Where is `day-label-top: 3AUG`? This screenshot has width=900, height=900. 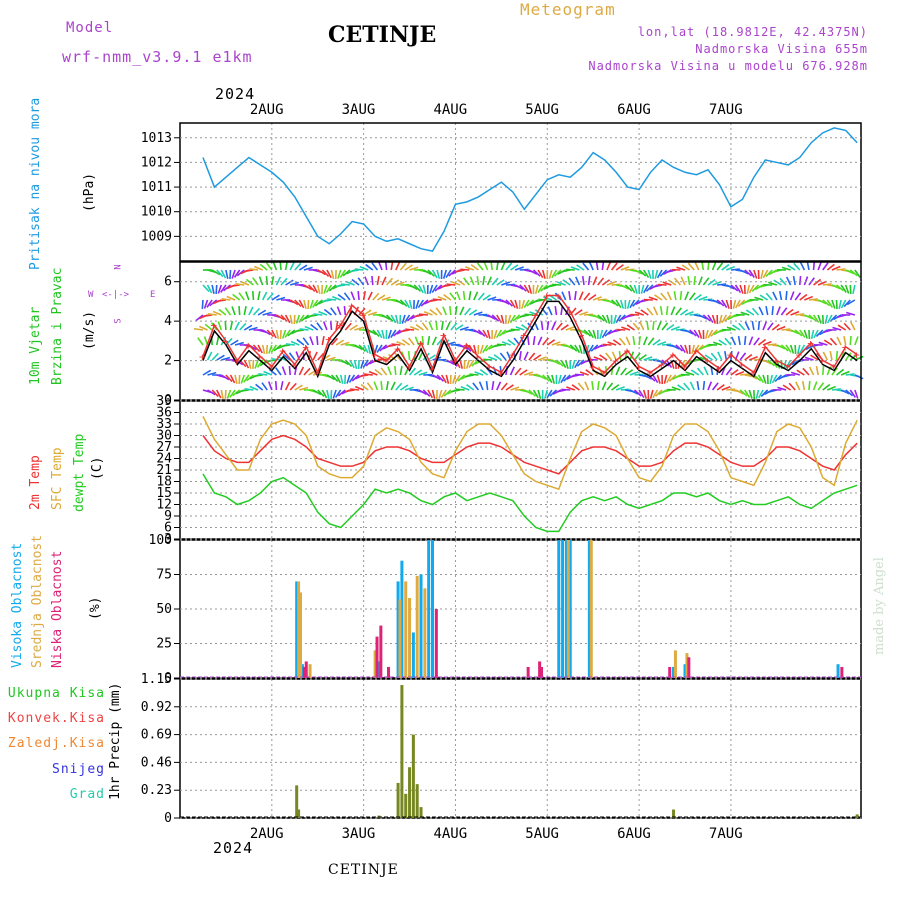
day-label-top: 3AUG is located at coordinates (359, 110).